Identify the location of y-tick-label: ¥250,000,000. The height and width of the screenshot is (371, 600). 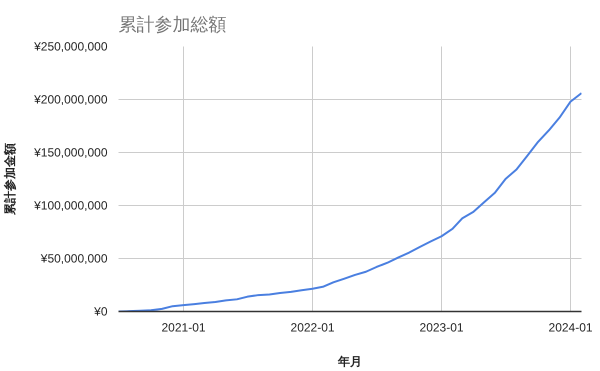
(70, 47).